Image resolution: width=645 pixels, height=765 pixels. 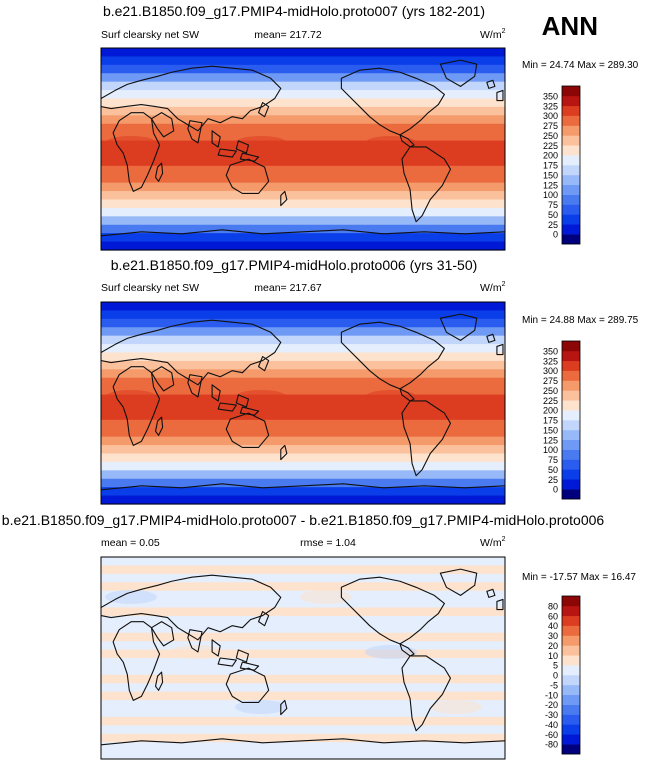 What do you see at coordinates (130, 543) in the screenshot?
I see `panel-3-mean: mean = 0.05` at bounding box center [130, 543].